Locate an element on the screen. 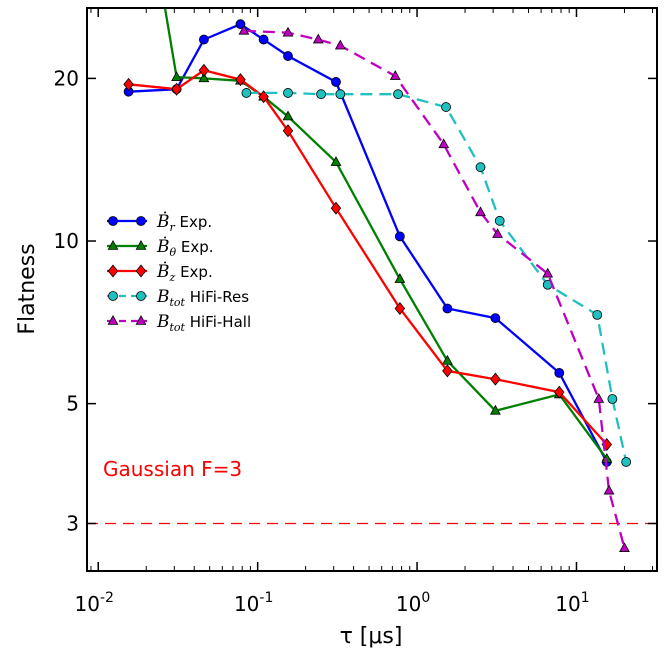  y-tick-label: 20 is located at coordinates (66, 78).